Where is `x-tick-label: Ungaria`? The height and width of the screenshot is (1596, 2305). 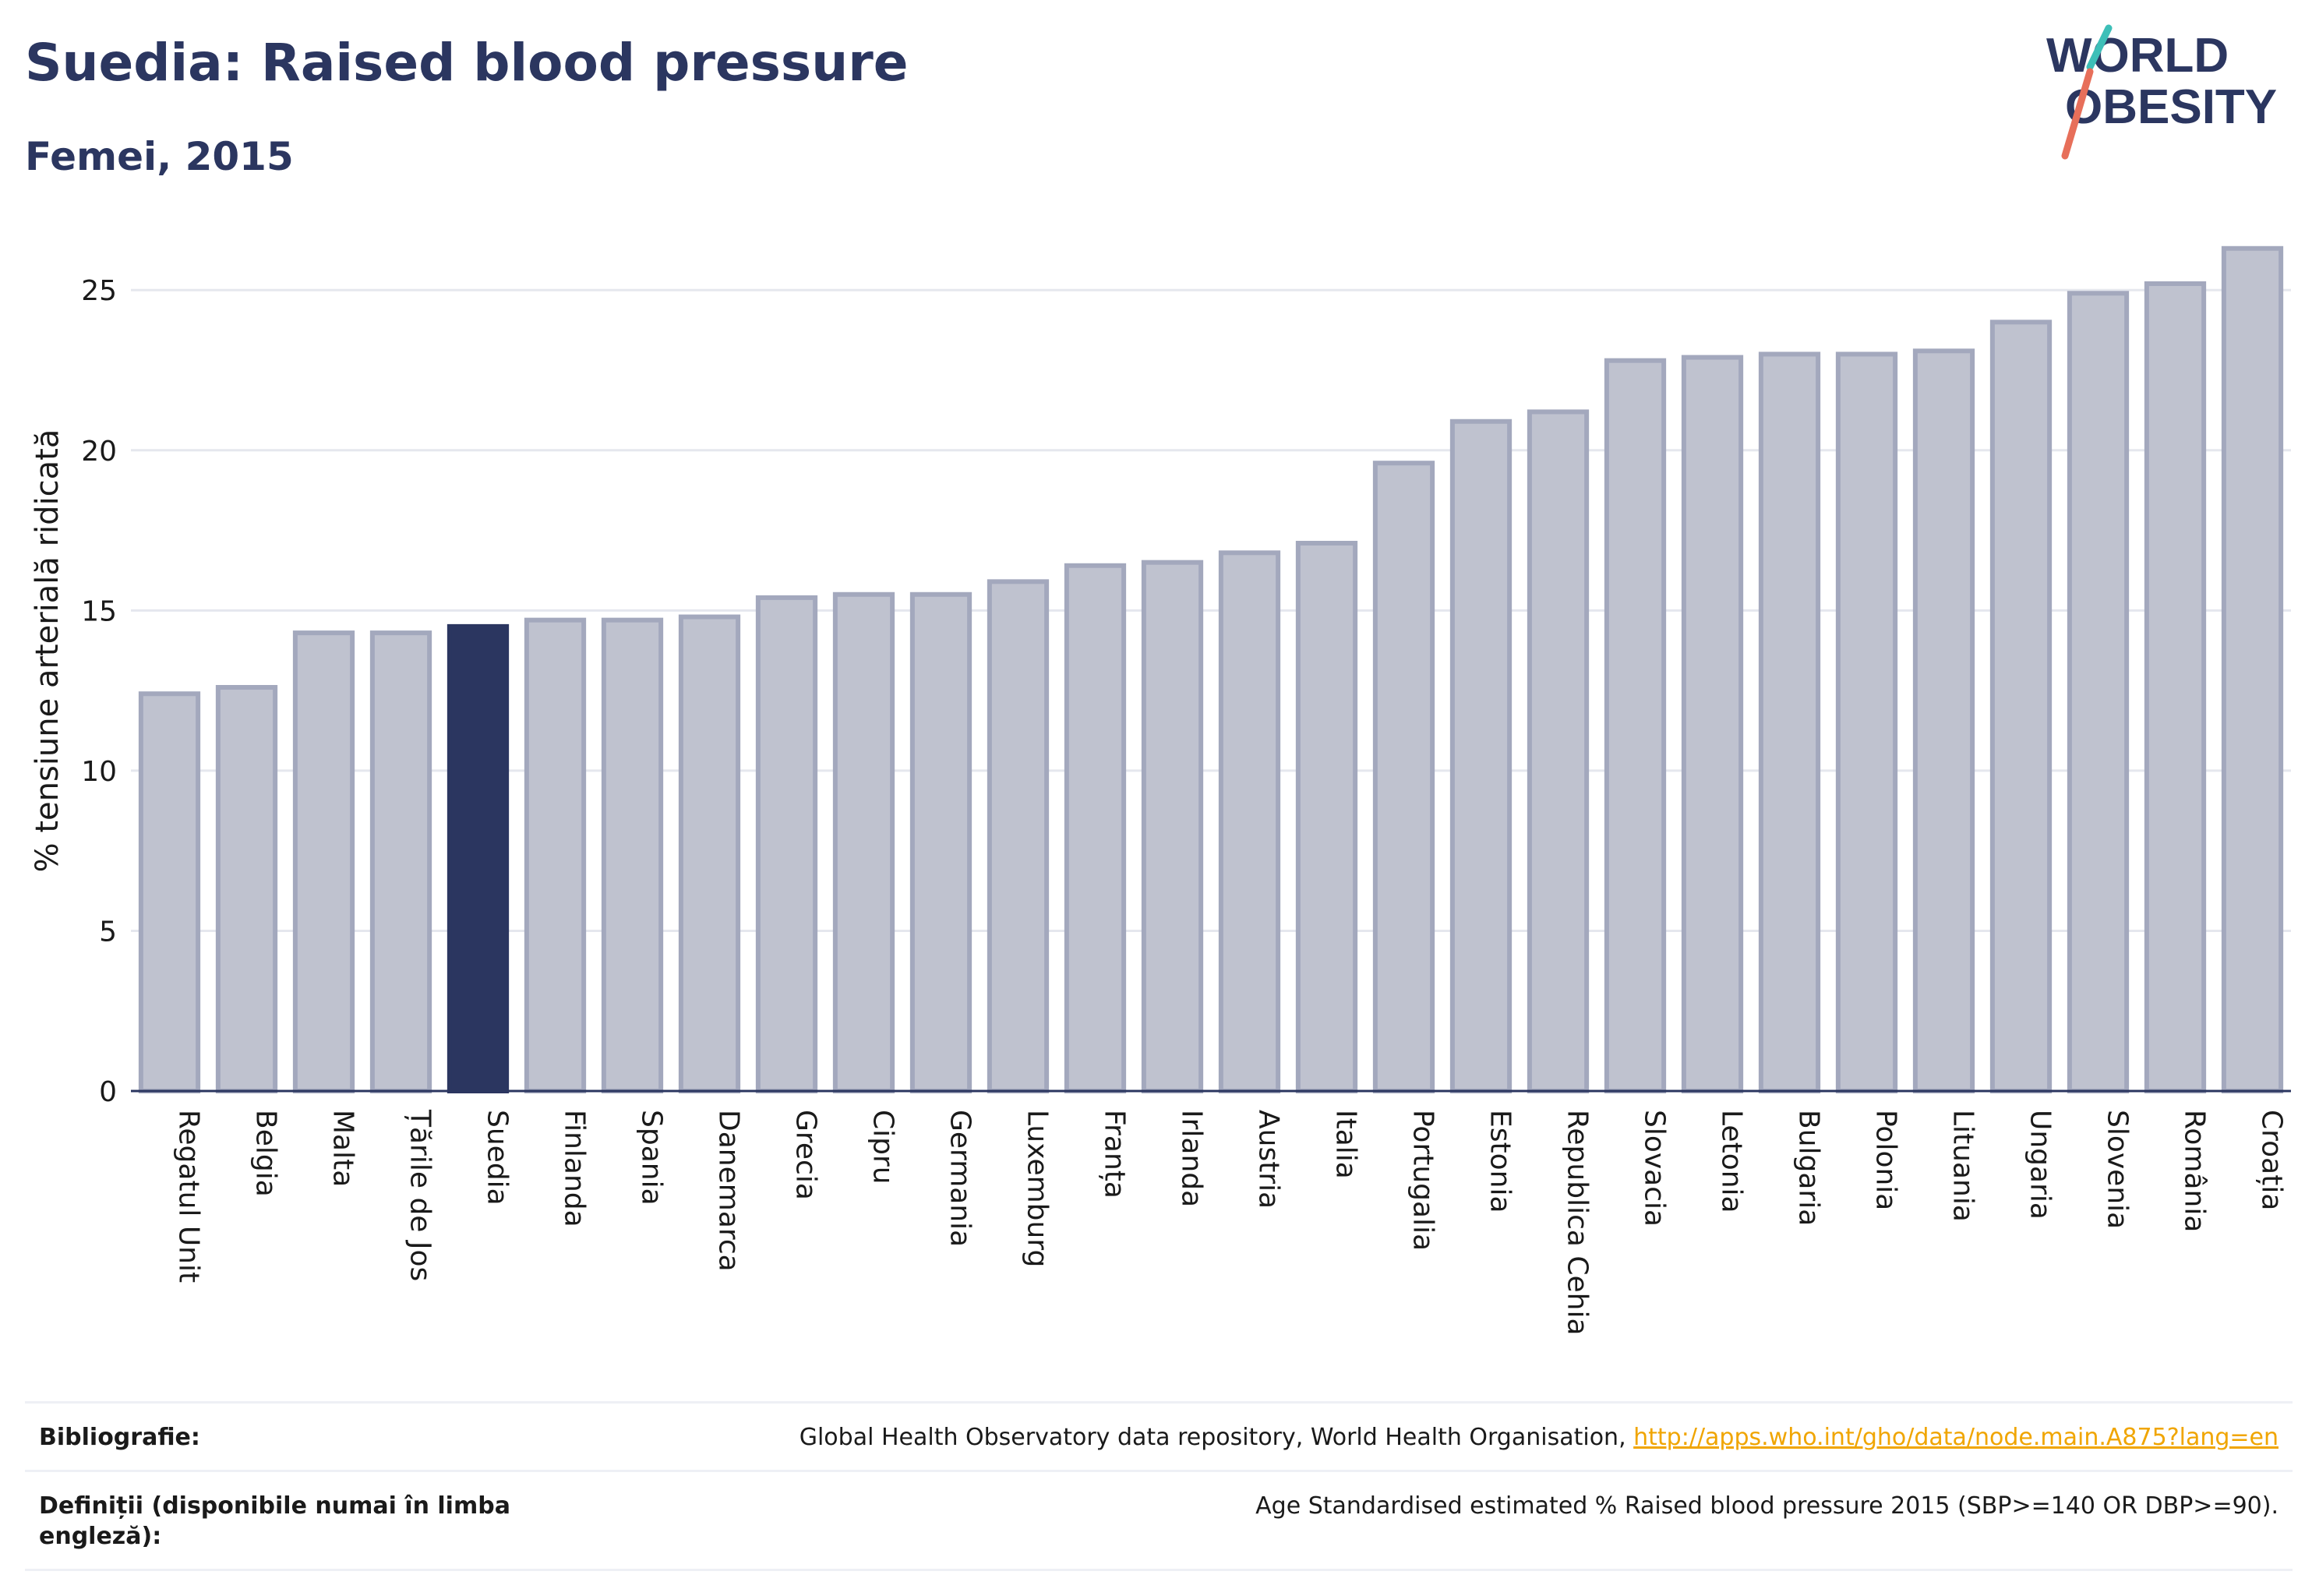 x-tick-label: Ungaria is located at coordinates (2040, 1165).